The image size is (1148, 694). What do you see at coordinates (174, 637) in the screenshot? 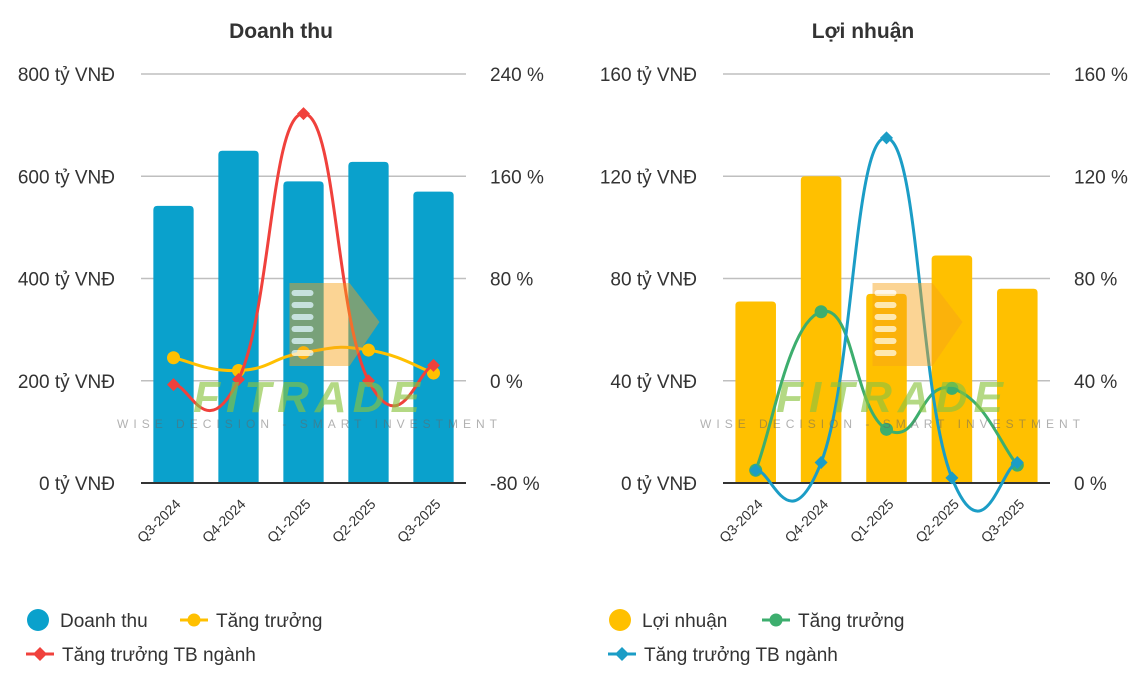
I see `legend: Doanh thu Tăng trưởng Tăng trưởng TB ngành` at bounding box center [174, 637].